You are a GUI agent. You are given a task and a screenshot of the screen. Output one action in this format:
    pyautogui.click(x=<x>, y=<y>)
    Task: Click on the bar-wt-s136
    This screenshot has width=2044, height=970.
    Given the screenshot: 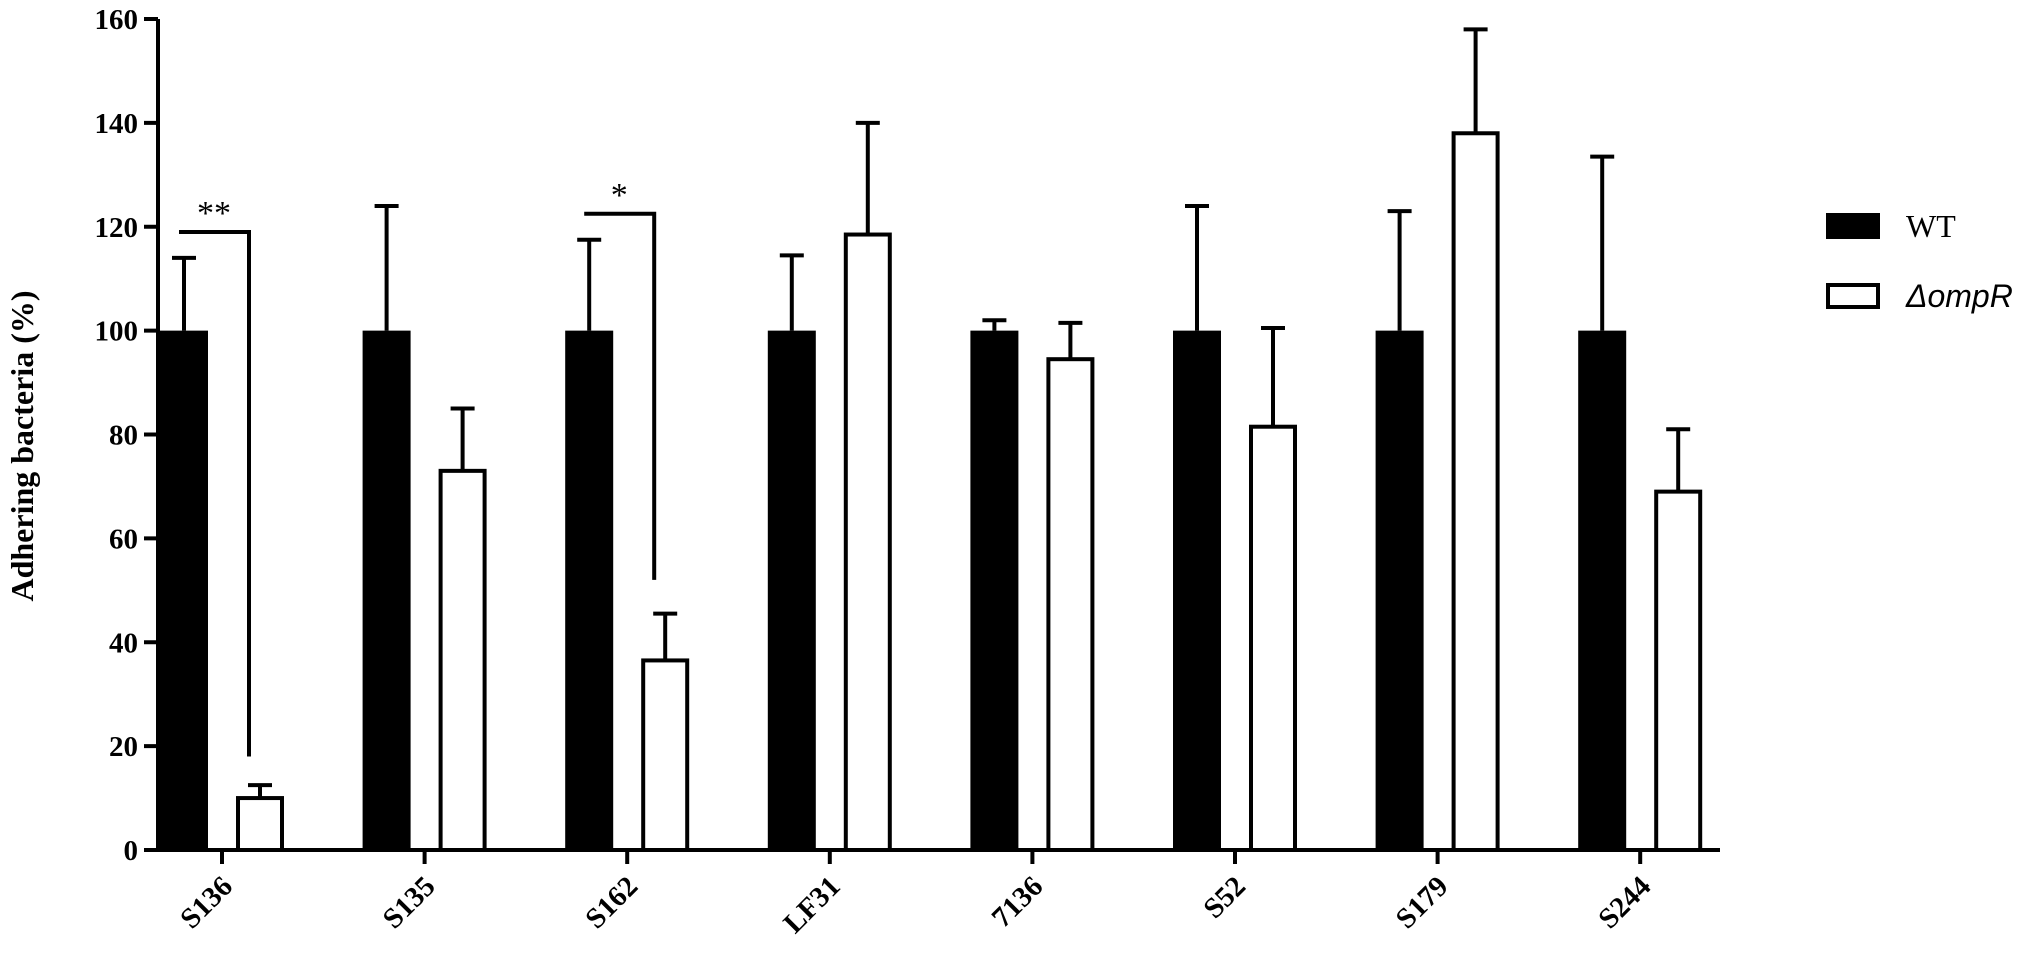 What is the action you would take?
    pyautogui.click(x=184, y=590)
    